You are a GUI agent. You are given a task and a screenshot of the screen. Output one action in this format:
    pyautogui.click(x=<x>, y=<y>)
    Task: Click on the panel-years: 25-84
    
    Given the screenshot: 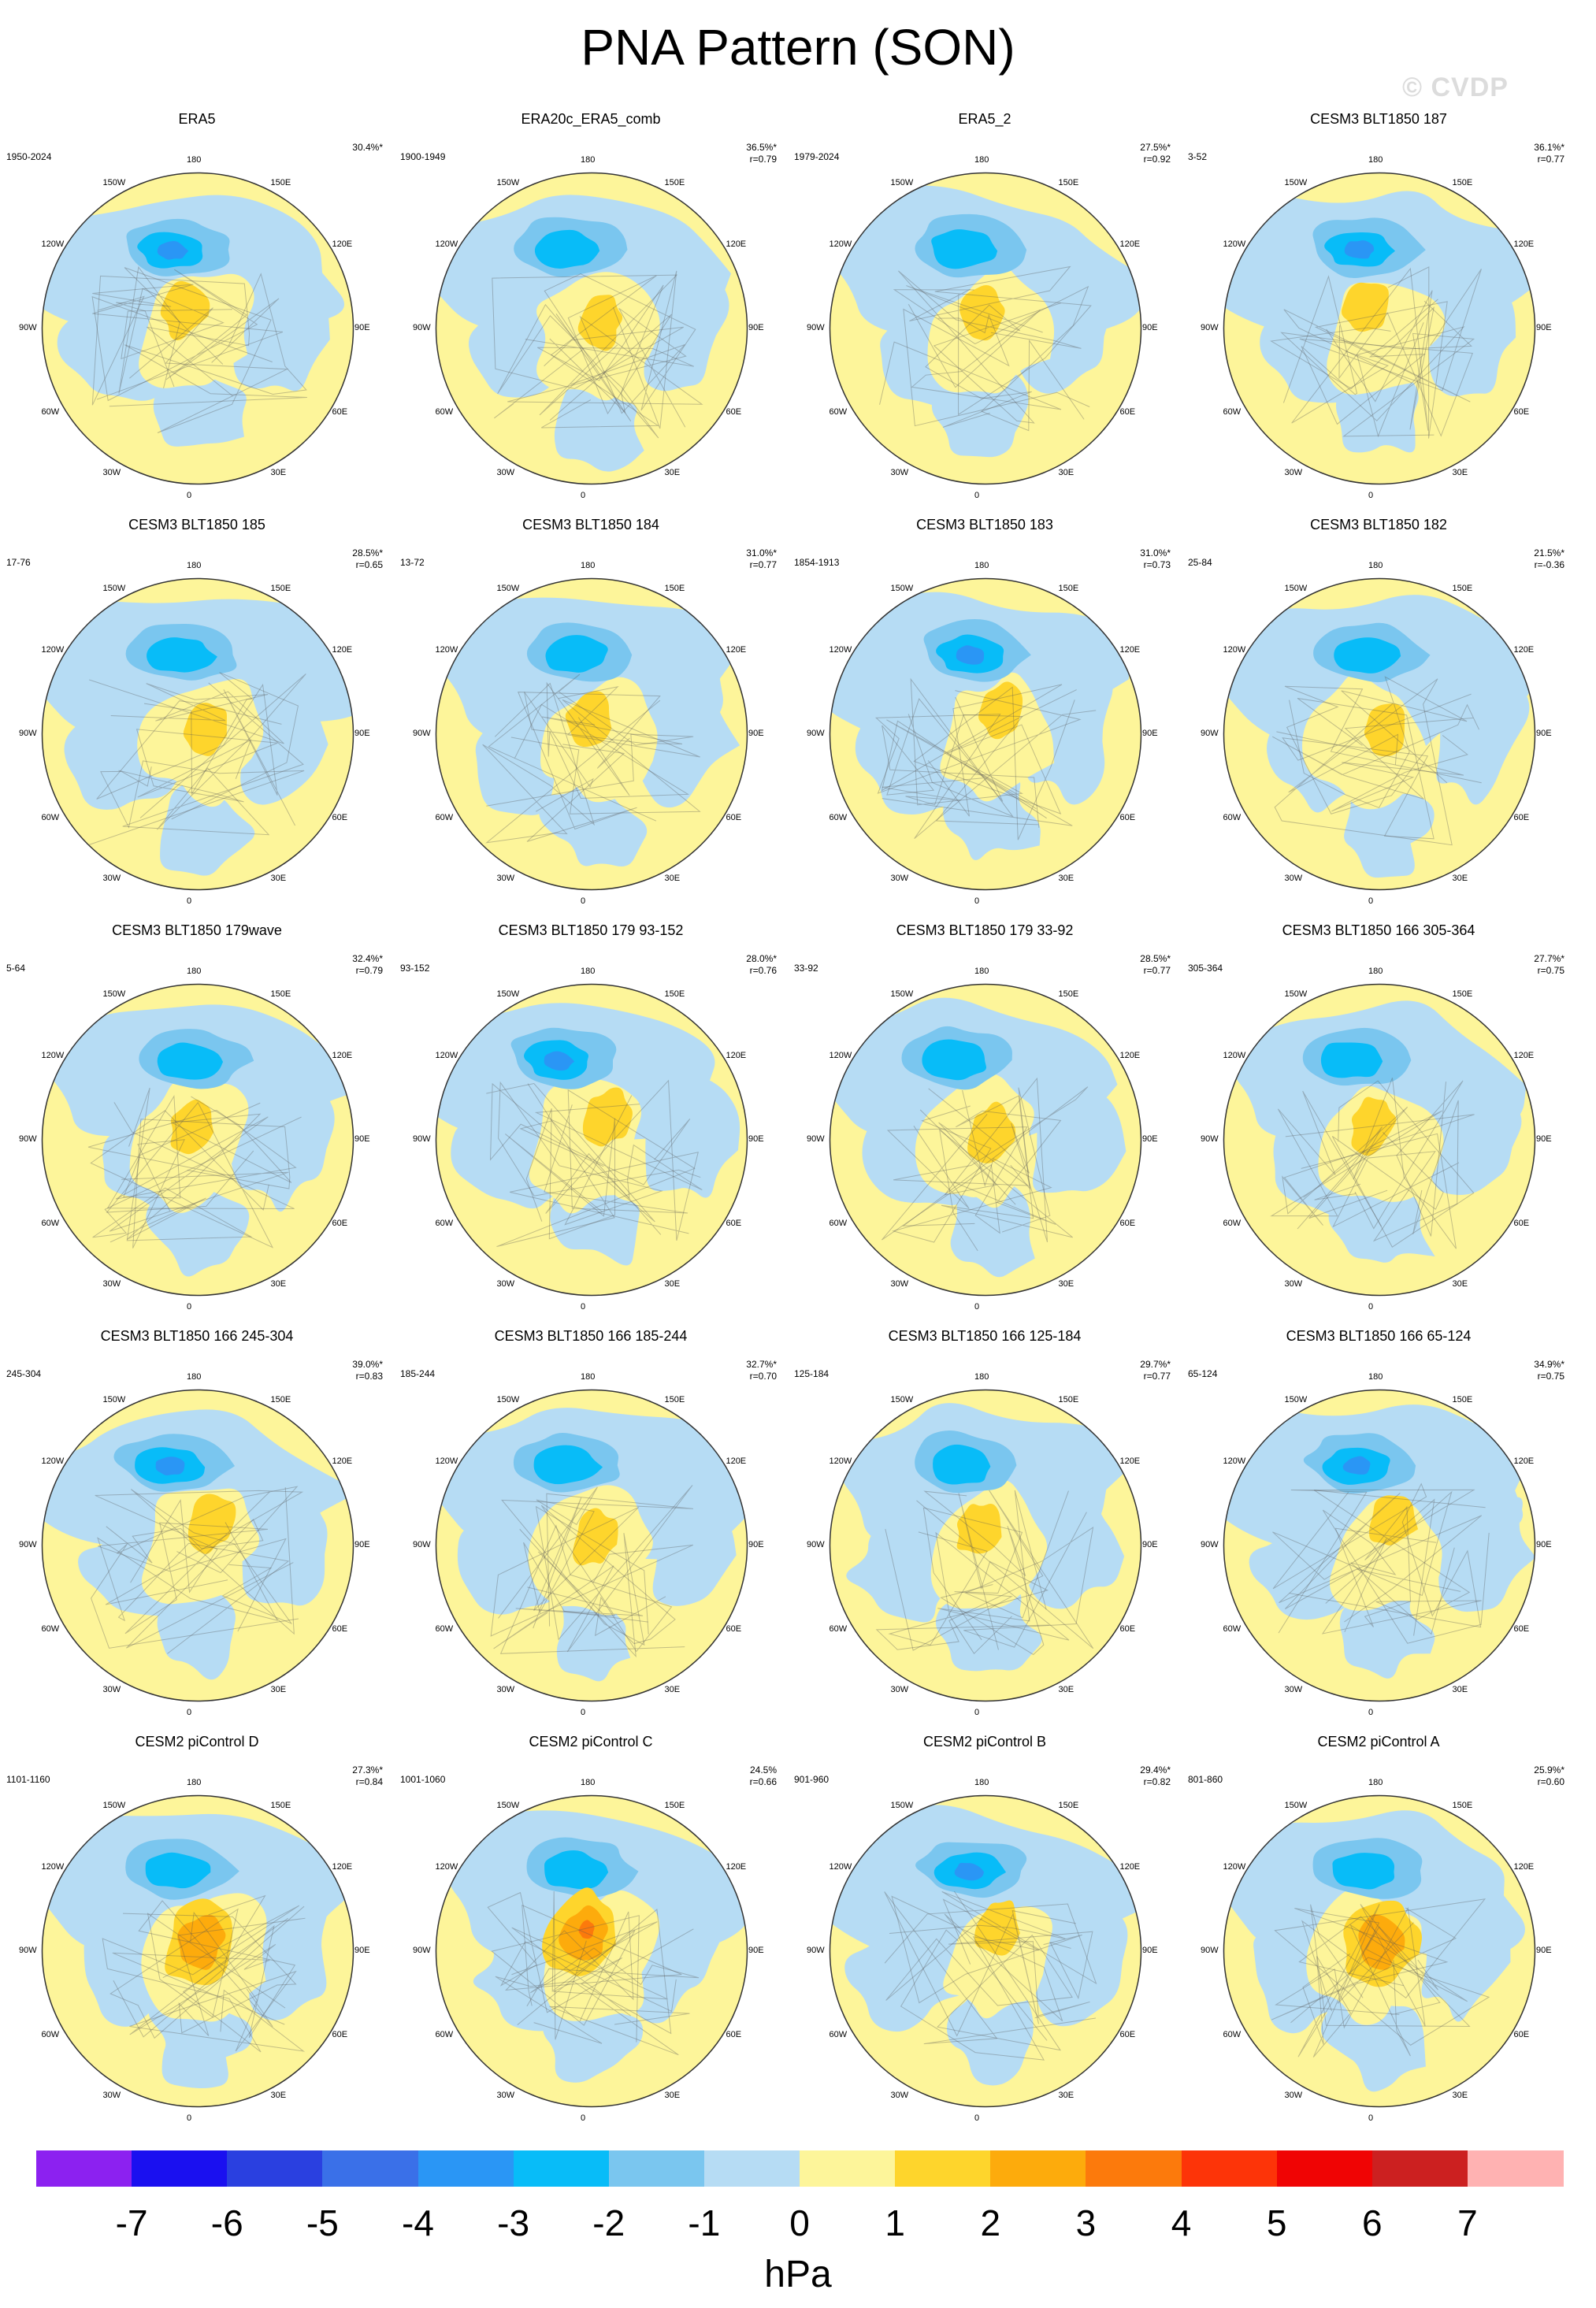 What is the action you would take?
    pyautogui.click(x=1200, y=562)
    